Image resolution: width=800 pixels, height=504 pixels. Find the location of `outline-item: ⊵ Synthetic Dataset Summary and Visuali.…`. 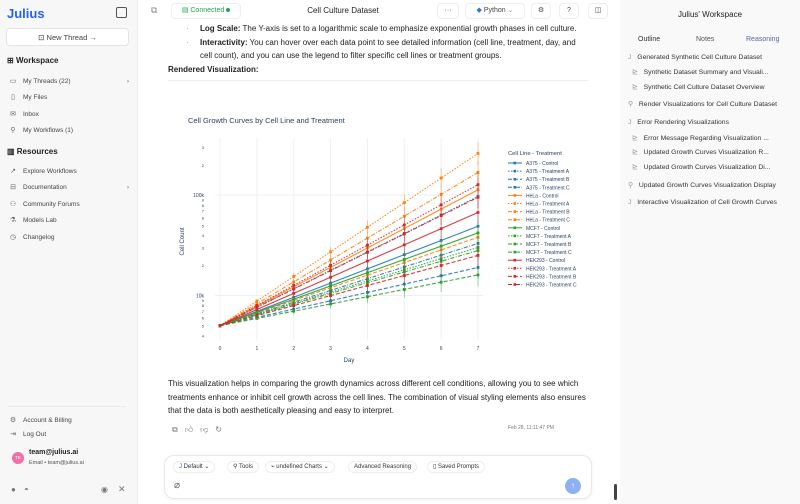

outline-item: ⊵ Synthetic Dataset Summary and Visuali.… is located at coordinates (716, 72).